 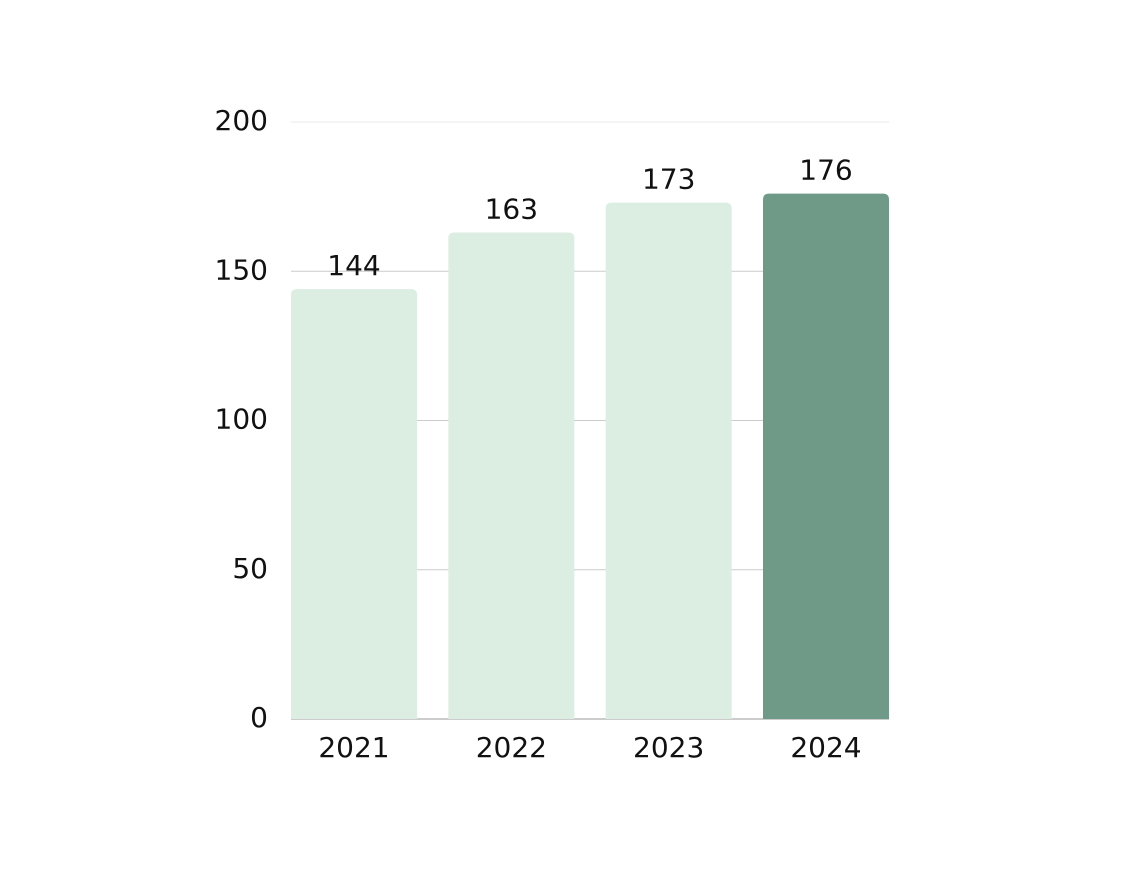 What do you see at coordinates (668, 179) in the screenshot?
I see `value-label: 173` at bounding box center [668, 179].